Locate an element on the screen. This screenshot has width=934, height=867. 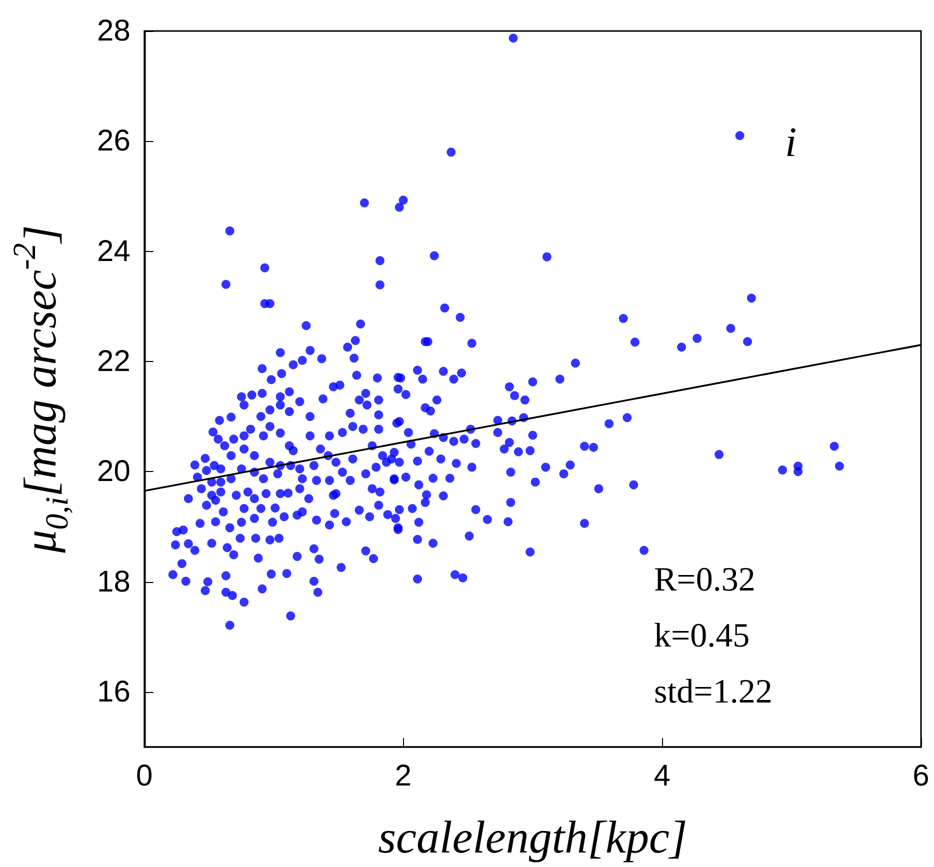
x-tick-label: 0 is located at coordinates (144, 776).